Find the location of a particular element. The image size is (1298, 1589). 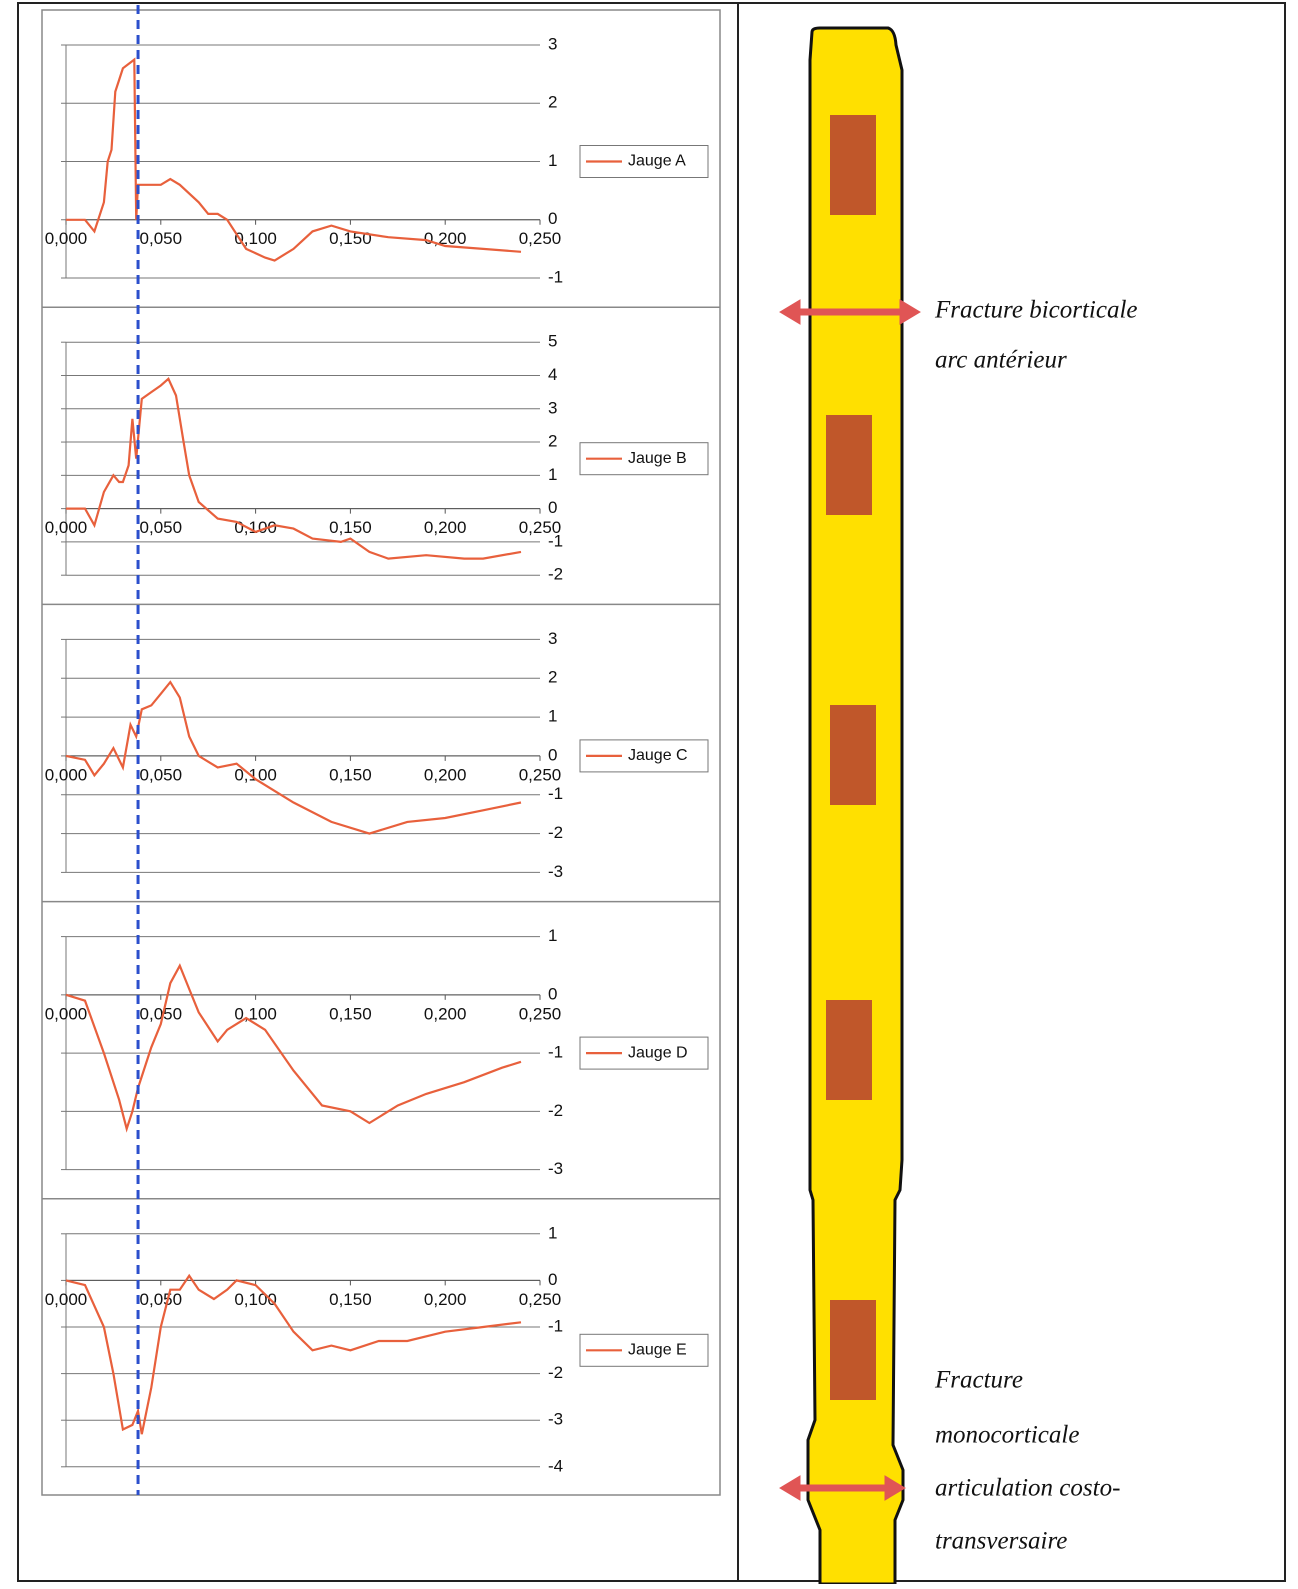

annotation: Fracture is located at coordinates (978, 1380).